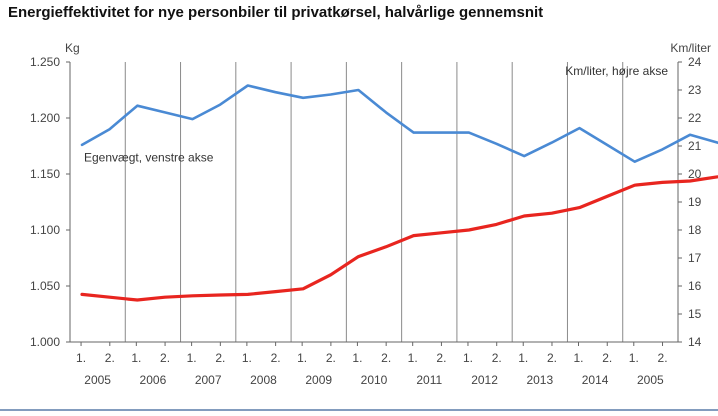 The height and width of the screenshot is (416, 718). I want to click on year-label: 2006, so click(153, 380).